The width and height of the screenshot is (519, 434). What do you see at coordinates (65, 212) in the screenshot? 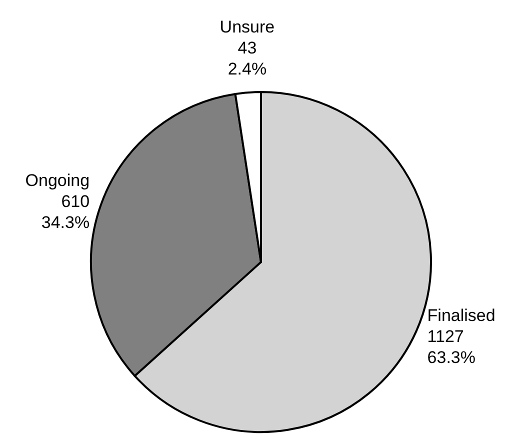
I see `data-label: 610 34.3%` at bounding box center [65, 212].